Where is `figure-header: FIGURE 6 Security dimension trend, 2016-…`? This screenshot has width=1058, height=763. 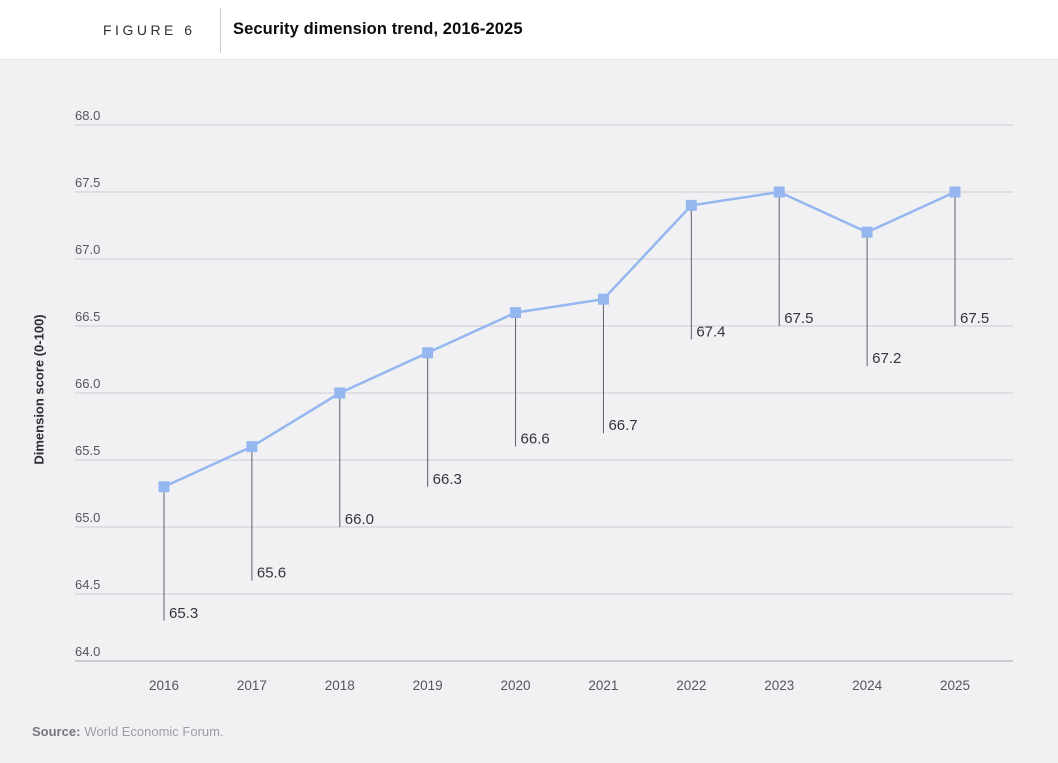 figure-header: FIGURE 6 Security dimension trend, 2016-… is located at coordinates (529, 30).